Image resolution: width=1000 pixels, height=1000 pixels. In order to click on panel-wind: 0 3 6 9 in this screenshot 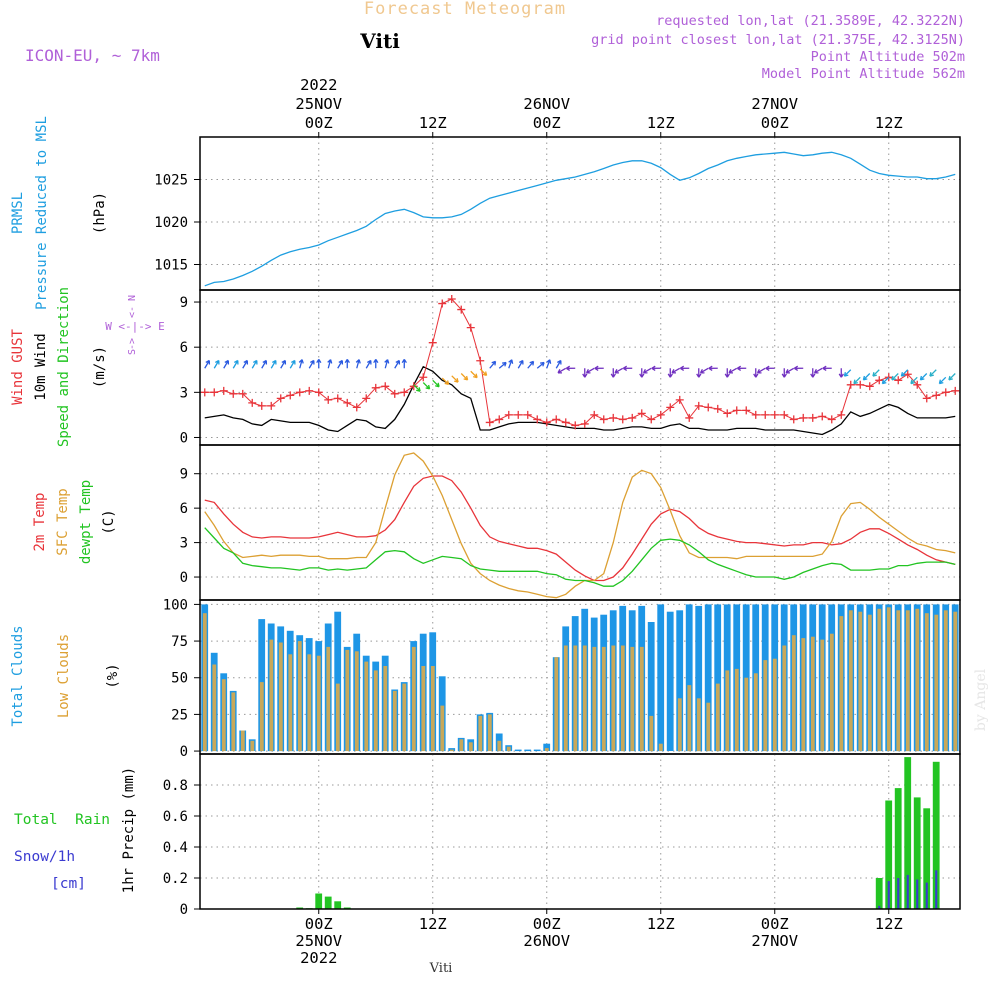, I will do `click(570, 367)`.